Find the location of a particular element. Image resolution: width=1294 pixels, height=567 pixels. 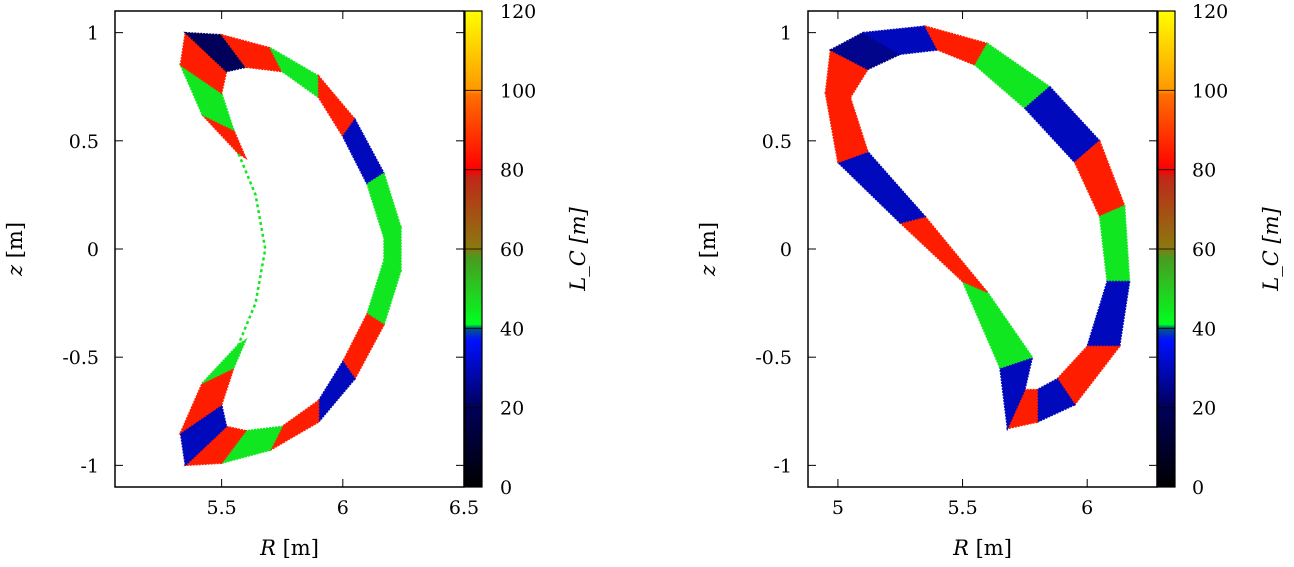

x-tick-label: 6.5 is located at coordinates (464, 508).